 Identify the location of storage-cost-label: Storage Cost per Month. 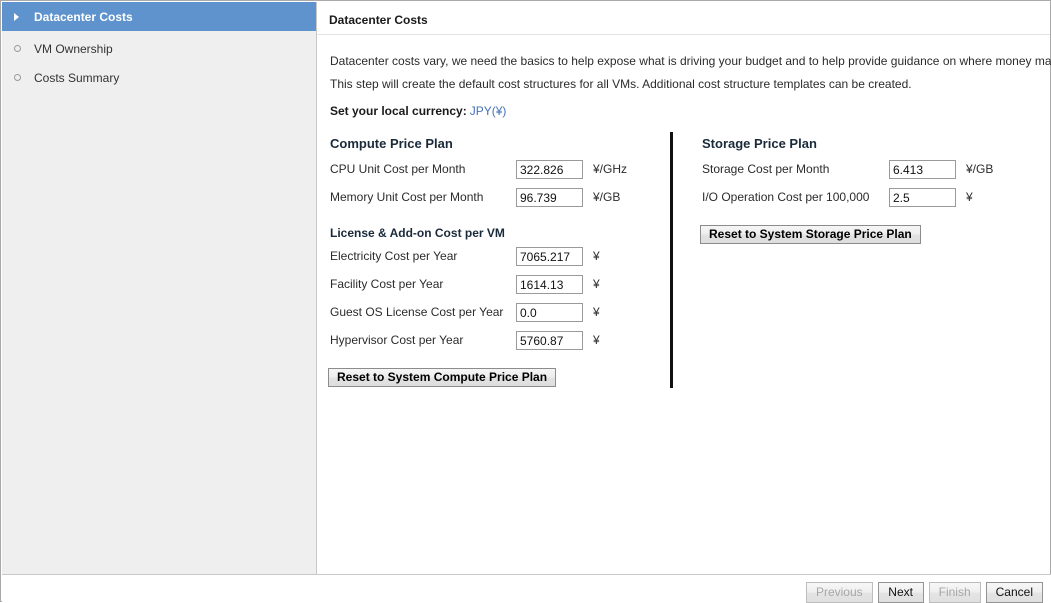
(766, 169).